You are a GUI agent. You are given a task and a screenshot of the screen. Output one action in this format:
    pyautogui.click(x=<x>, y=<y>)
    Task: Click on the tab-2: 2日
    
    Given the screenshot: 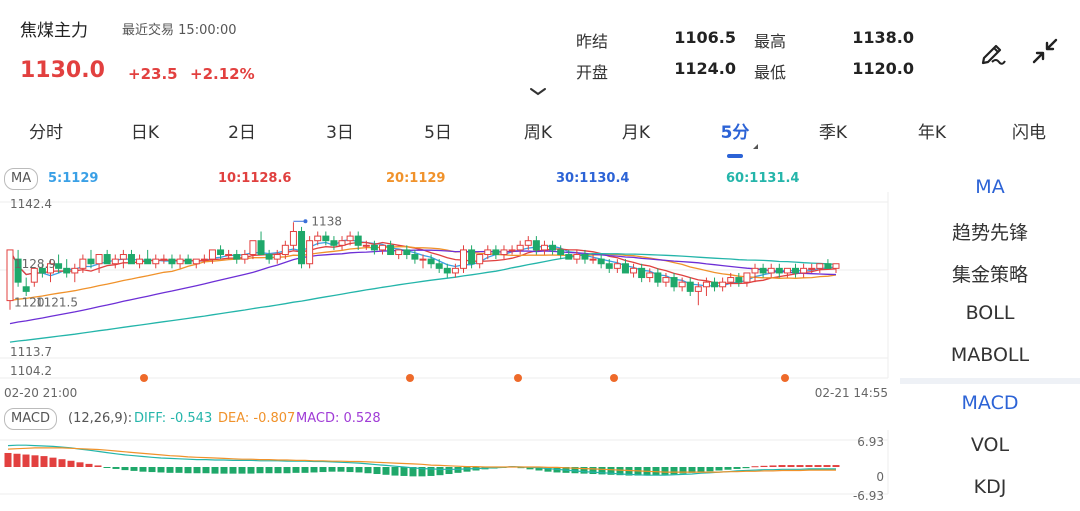 What is the action you would take?
    pyautogui.click(x=242, y=133)
    